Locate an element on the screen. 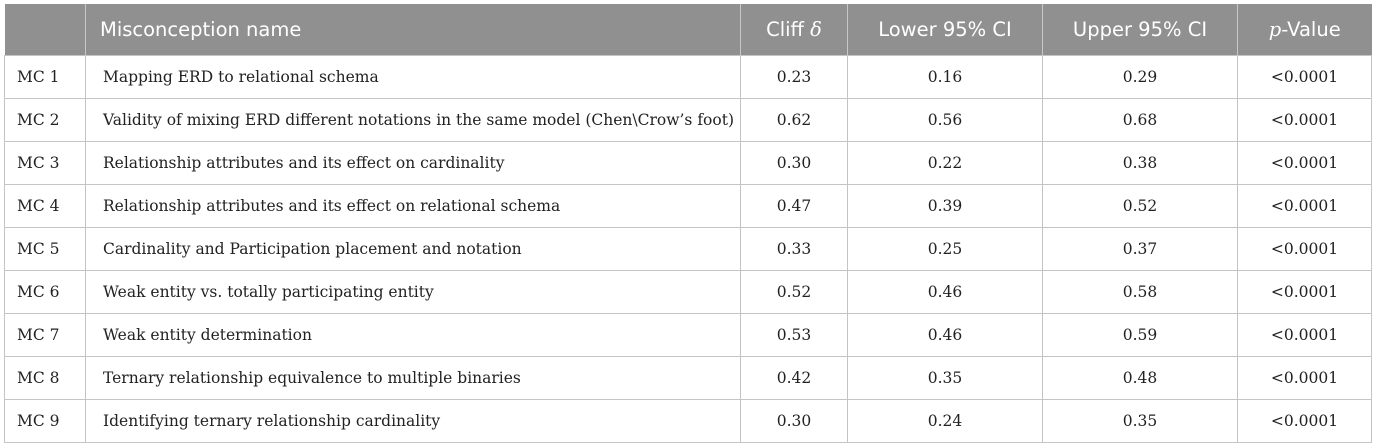  cell-upper-ci: 0.48 is located at coordinates (1140, 378).